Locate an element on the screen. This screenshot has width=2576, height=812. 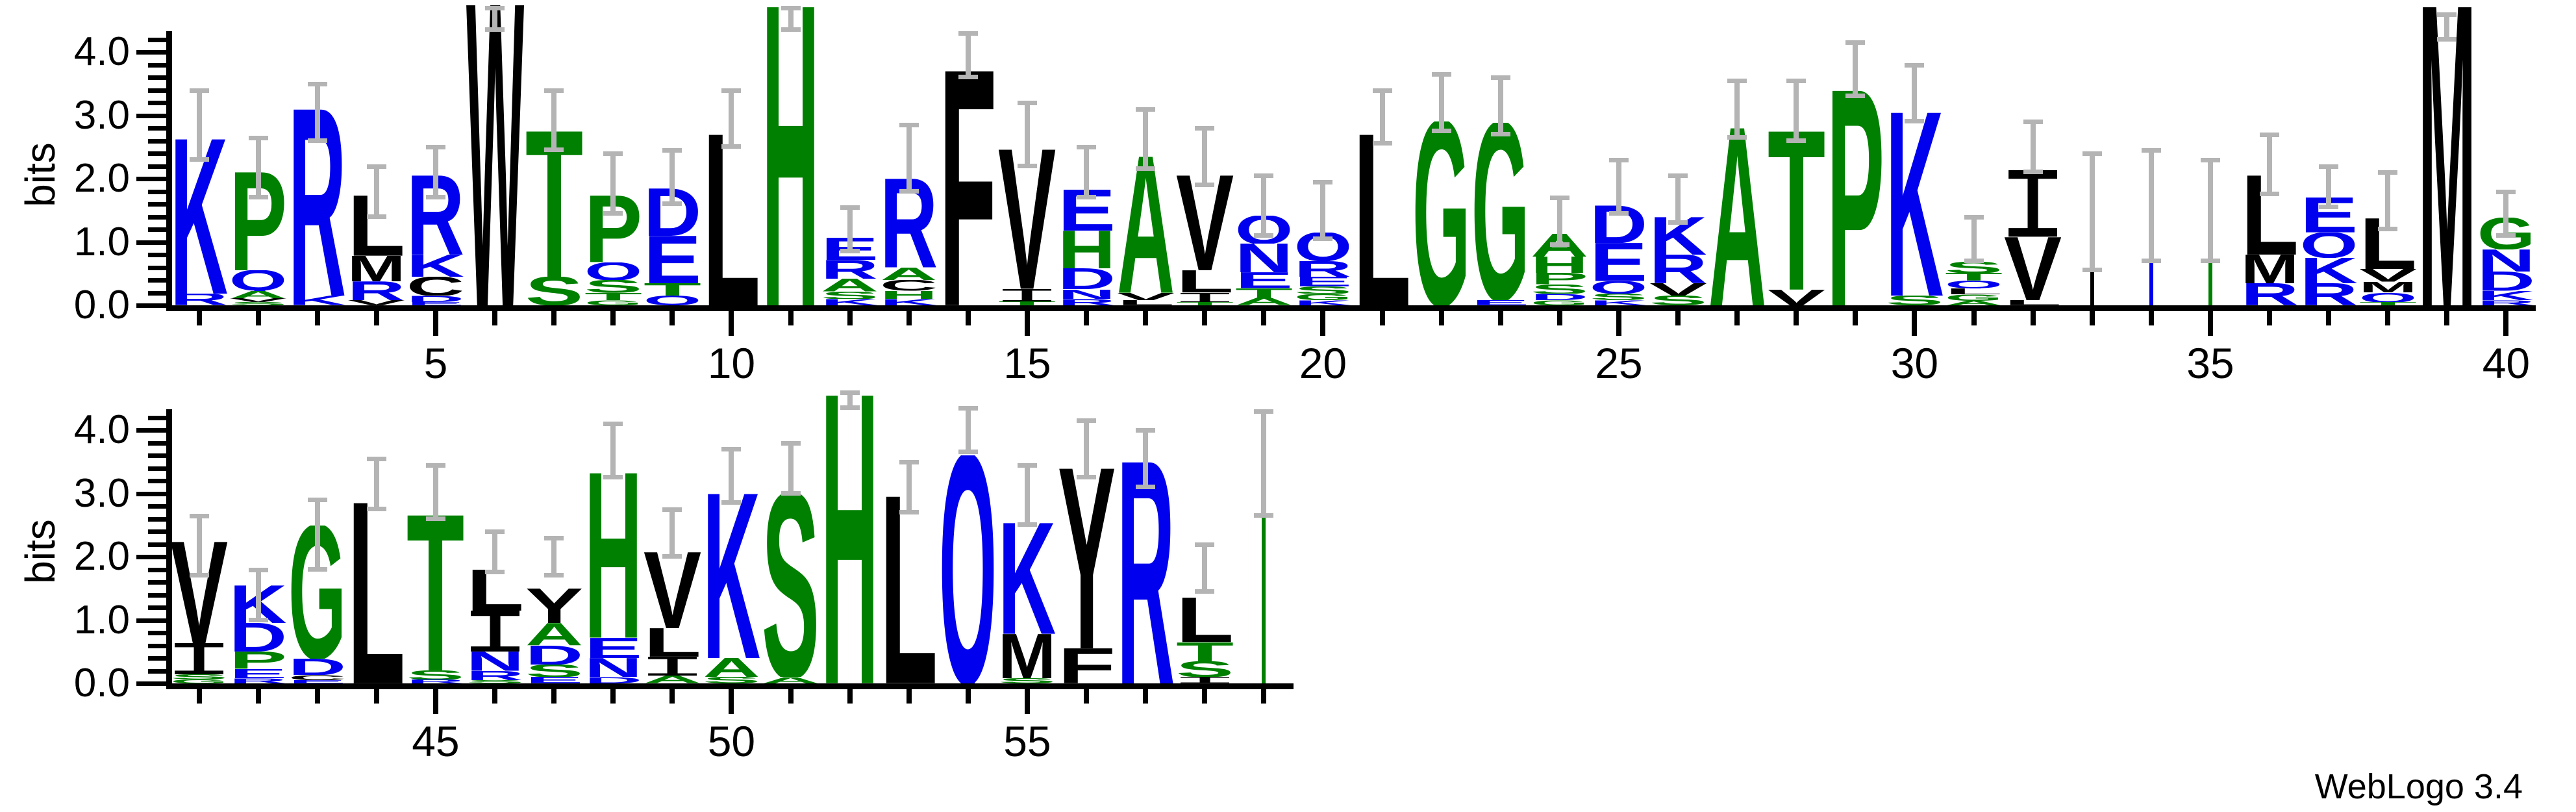
y-tick-label: 4.0 is located at coordinates (101, 429).